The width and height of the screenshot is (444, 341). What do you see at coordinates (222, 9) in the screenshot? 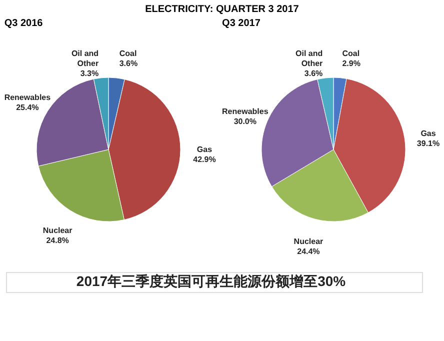
I see `text: ELECTRICITY: QUARTER 3 2017` at bounding box center [222, 9].